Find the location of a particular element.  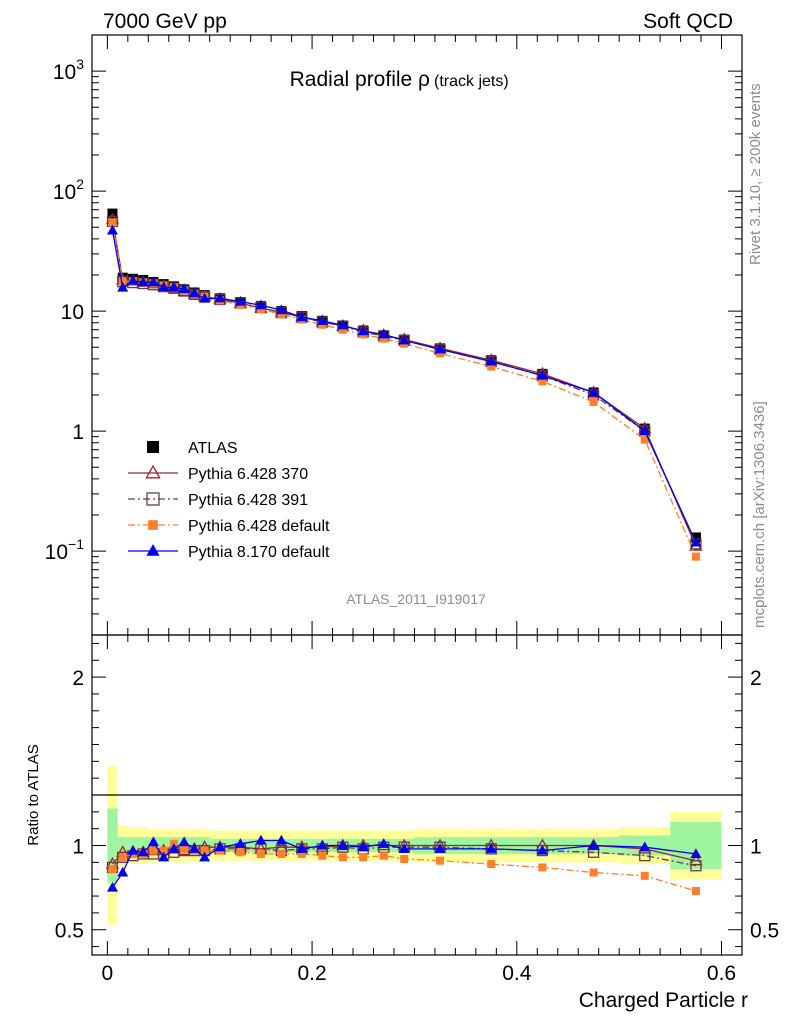

x-axis-label: Charged Particle r is located at coordinates (663, 1000).